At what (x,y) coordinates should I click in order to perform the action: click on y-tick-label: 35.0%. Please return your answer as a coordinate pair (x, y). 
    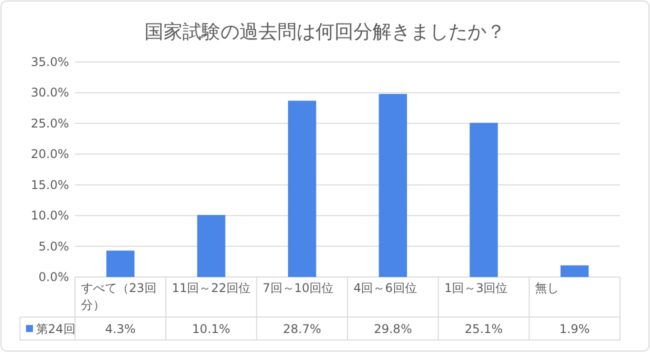
    Looking at the image, I should click on (49, 62).